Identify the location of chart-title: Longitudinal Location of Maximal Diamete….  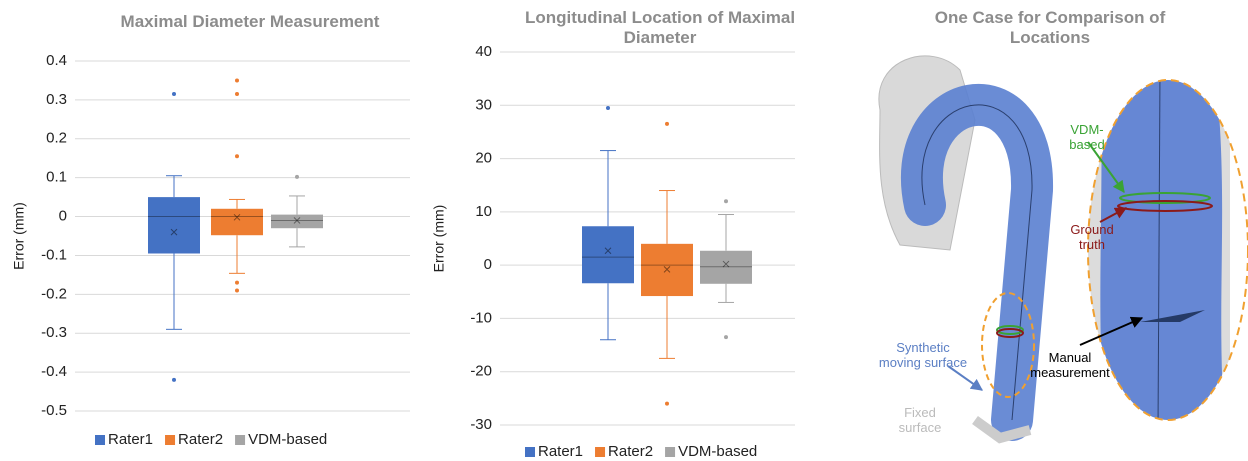
(660, 27).